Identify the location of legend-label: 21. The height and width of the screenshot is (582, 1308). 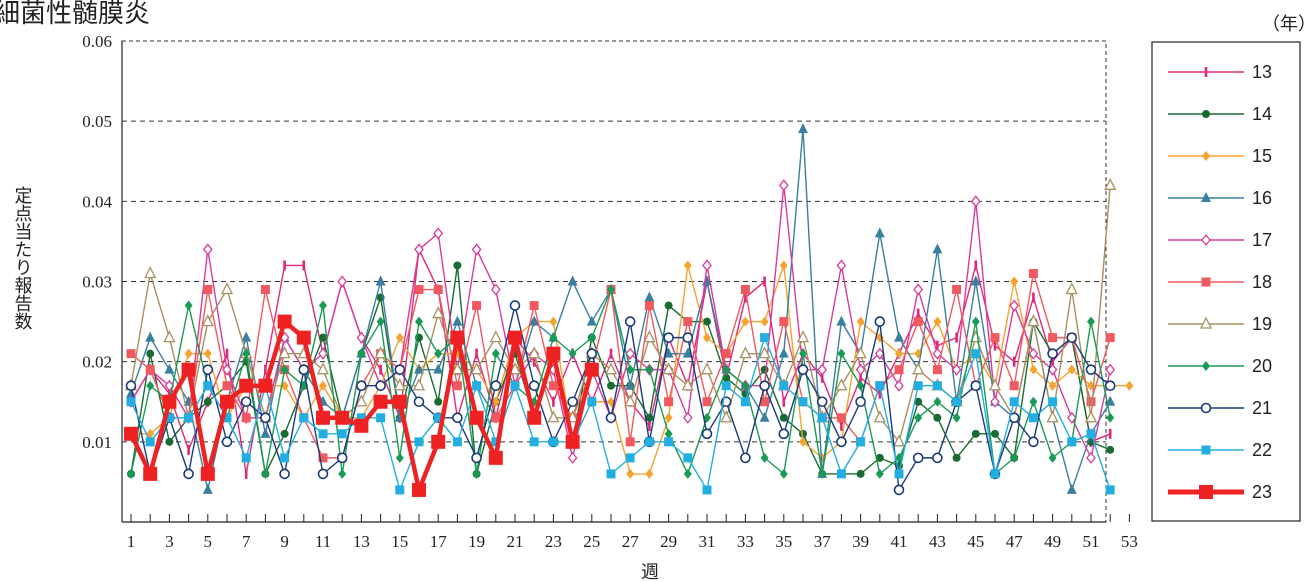
(1262, 408).